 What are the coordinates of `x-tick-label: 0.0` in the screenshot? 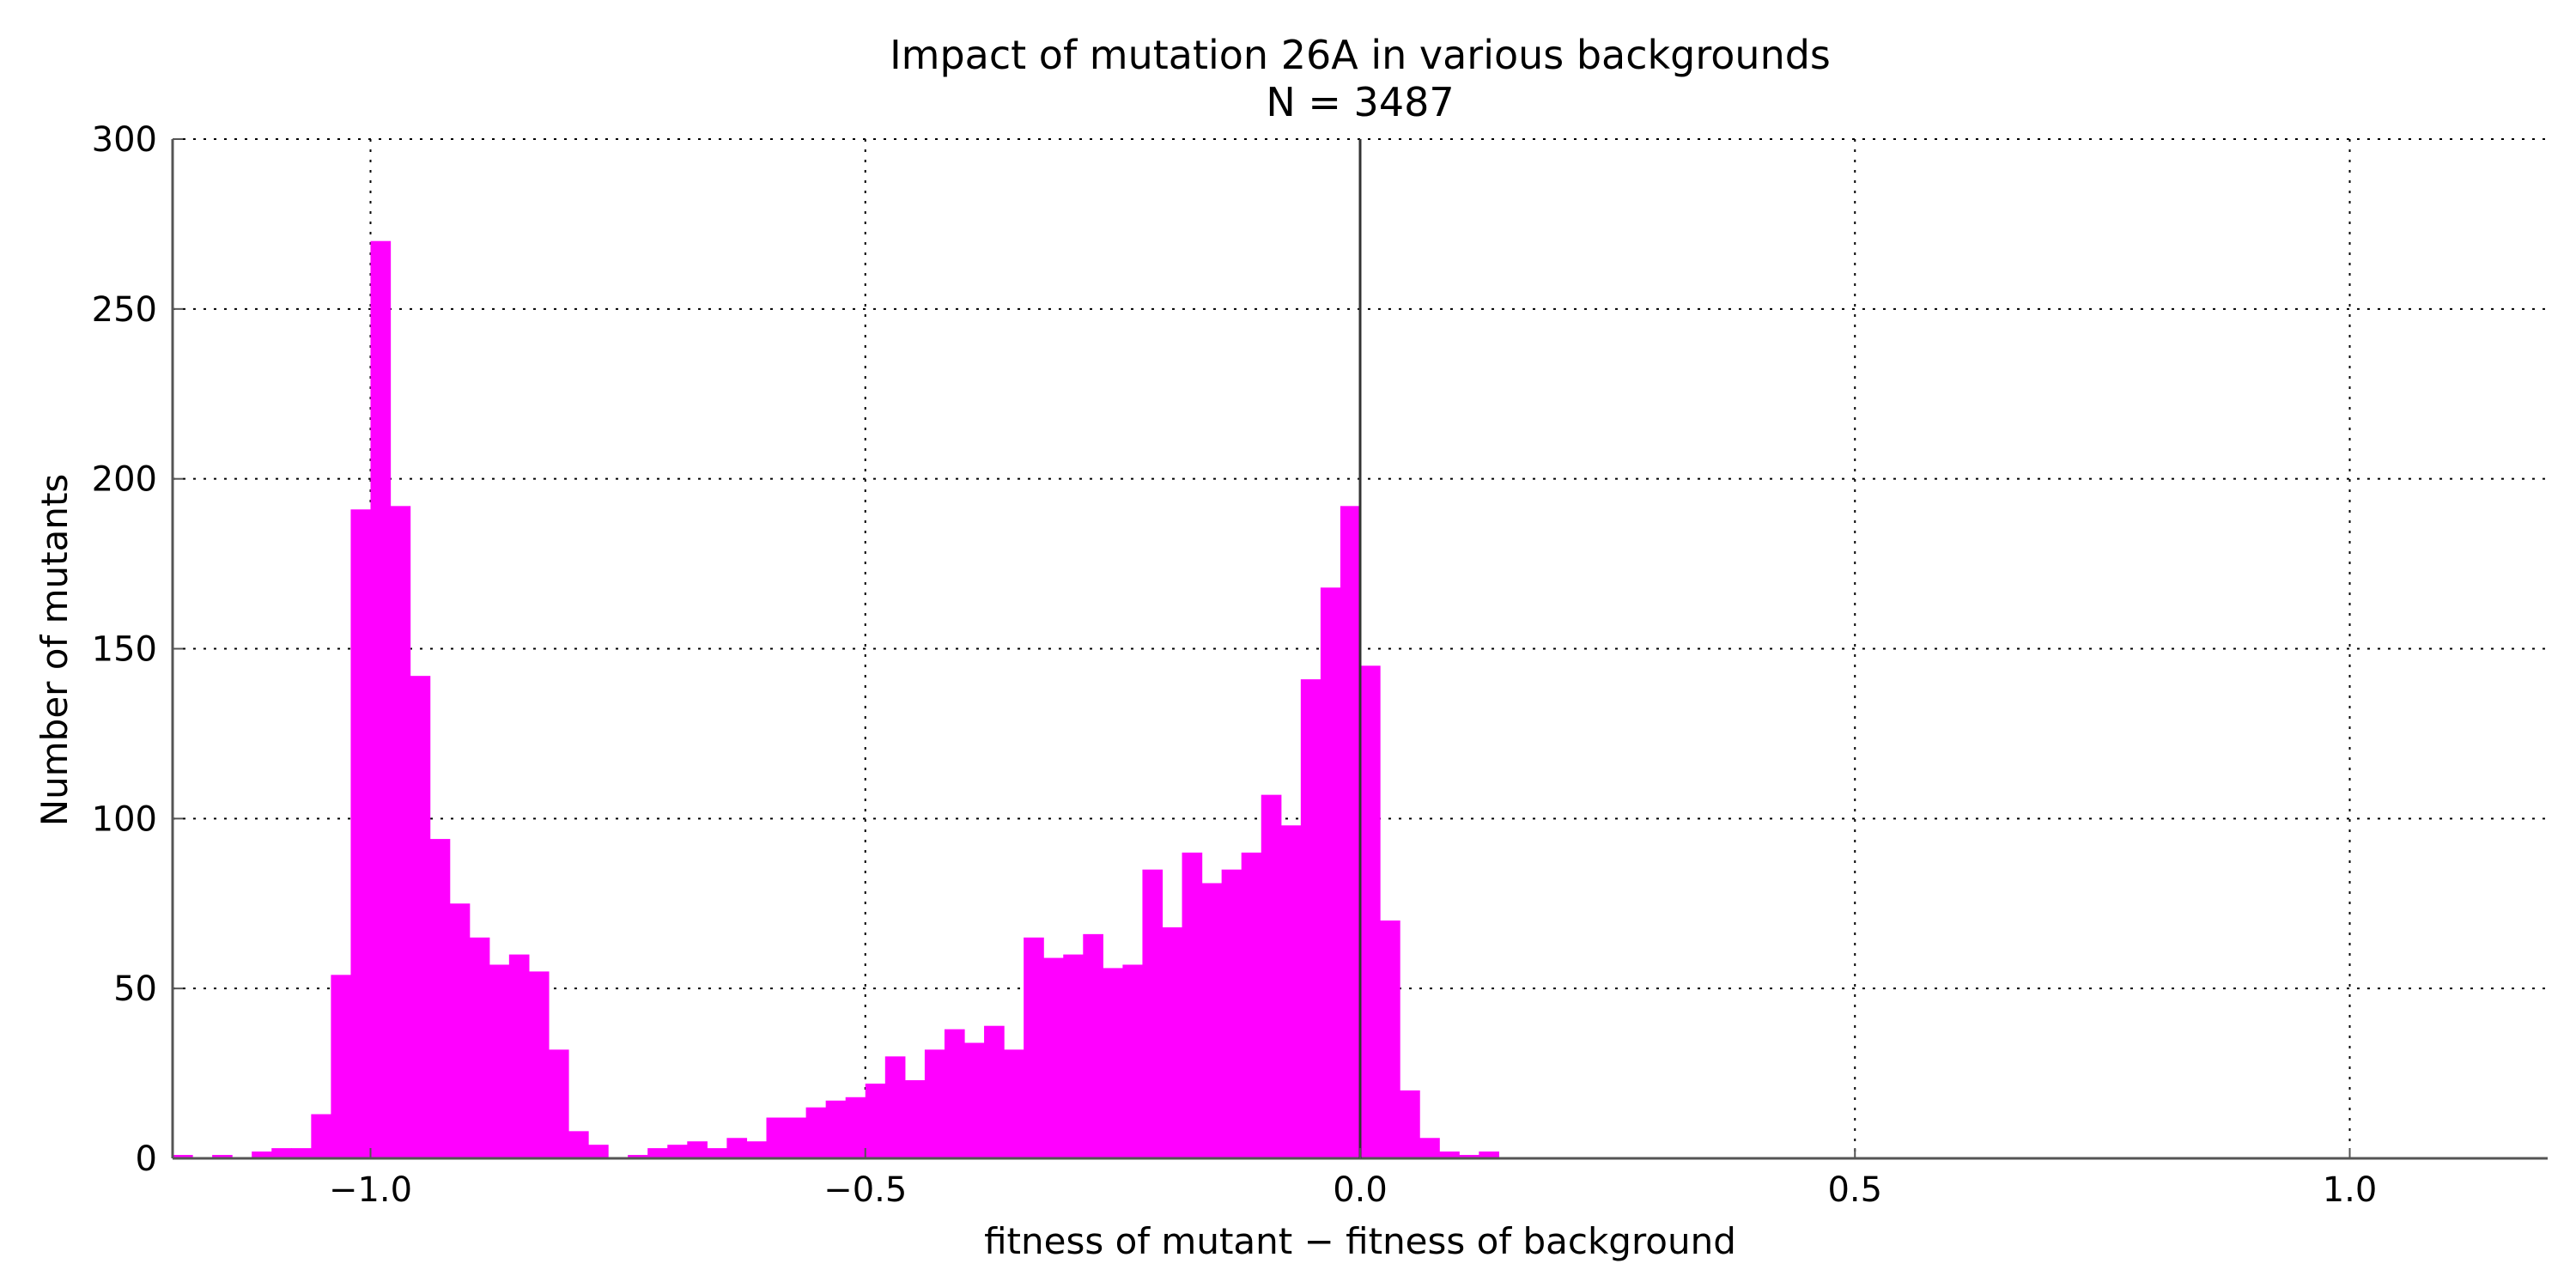 It's located at (1360, 1190).